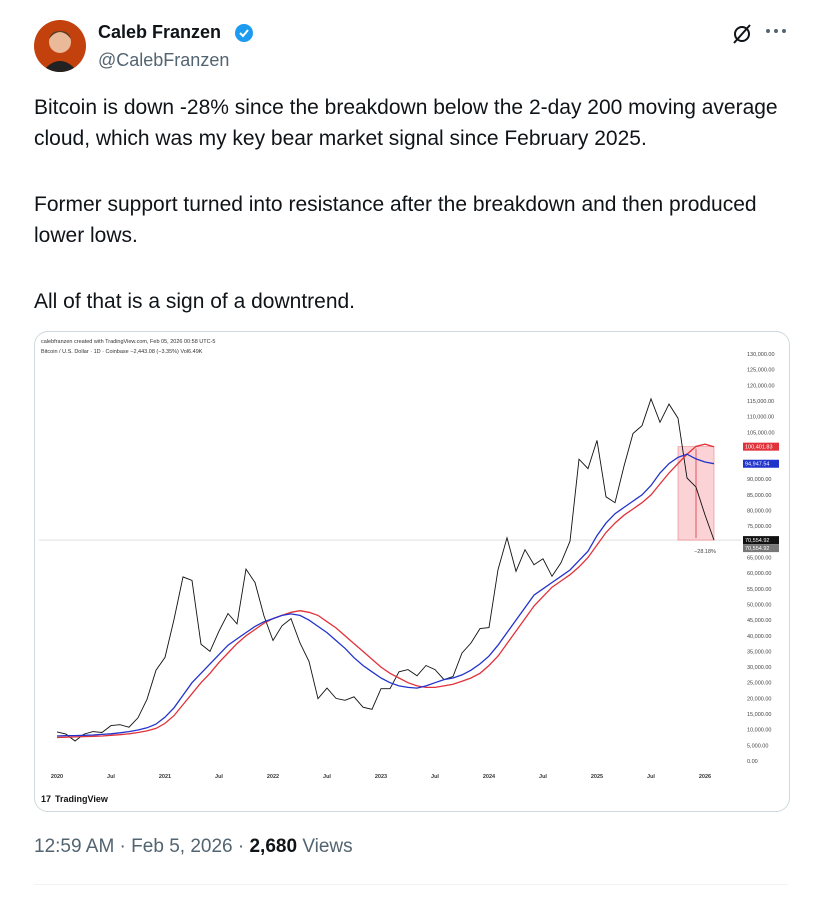  What do you see at coordinates (160, 32) in the screenshot?
I see `display-name: Caleb Franzen` at bounding box center [160, 32].